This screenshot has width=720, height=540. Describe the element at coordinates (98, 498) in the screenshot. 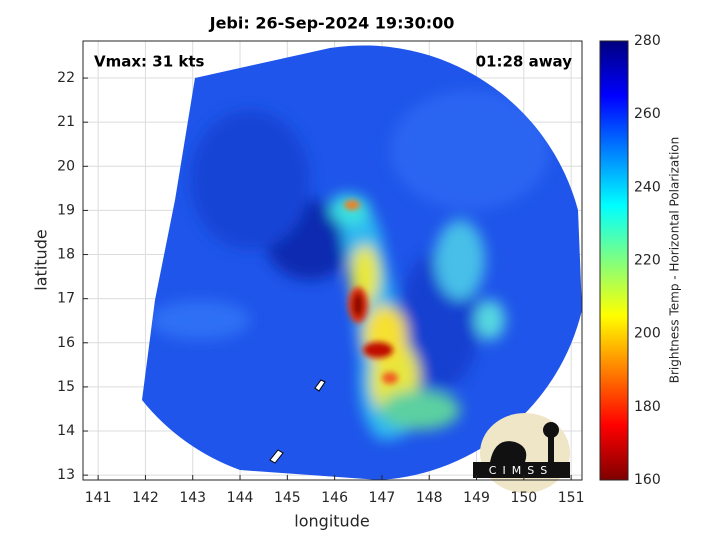

I see `x-tick-label: 141` at that location.